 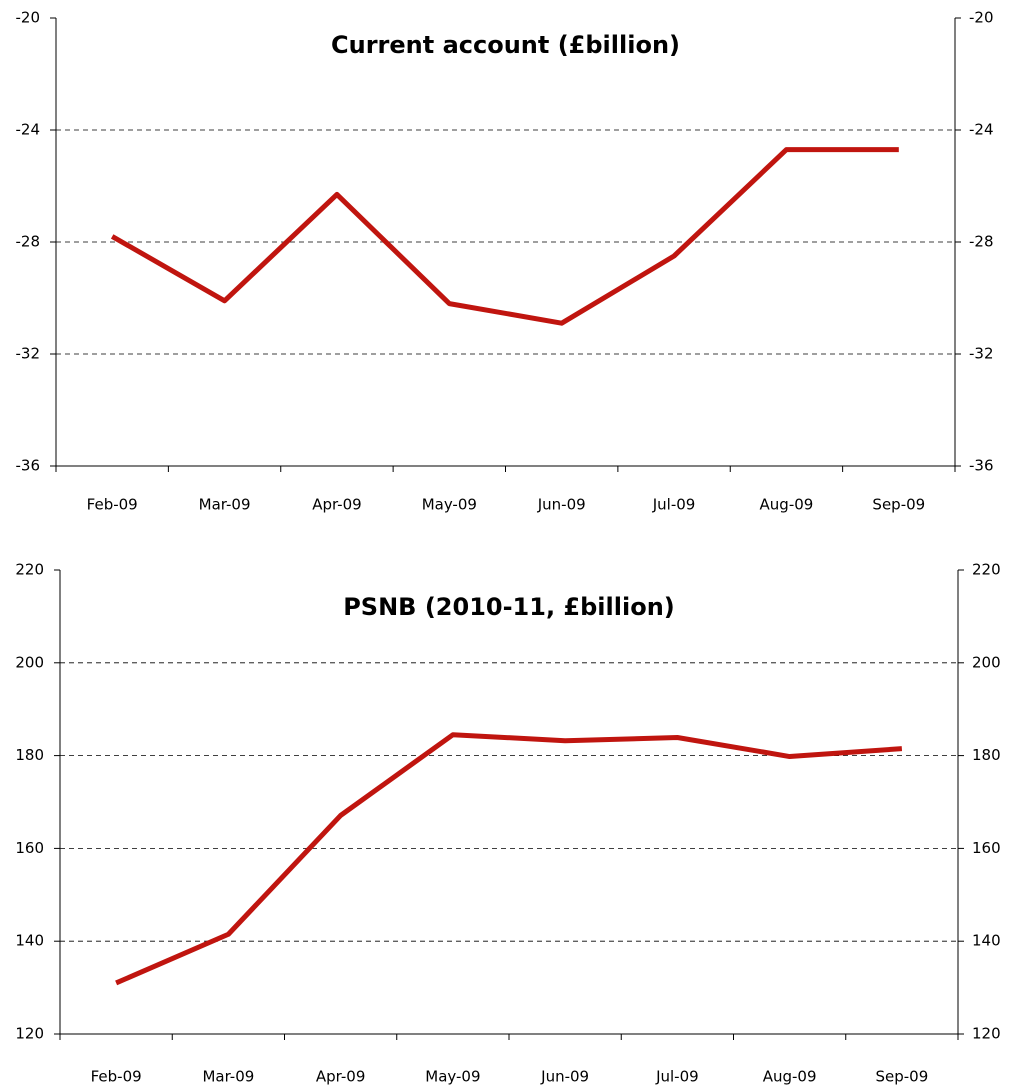 I want to click on y-tick-label-right: 160, so click(x=986, y=848).